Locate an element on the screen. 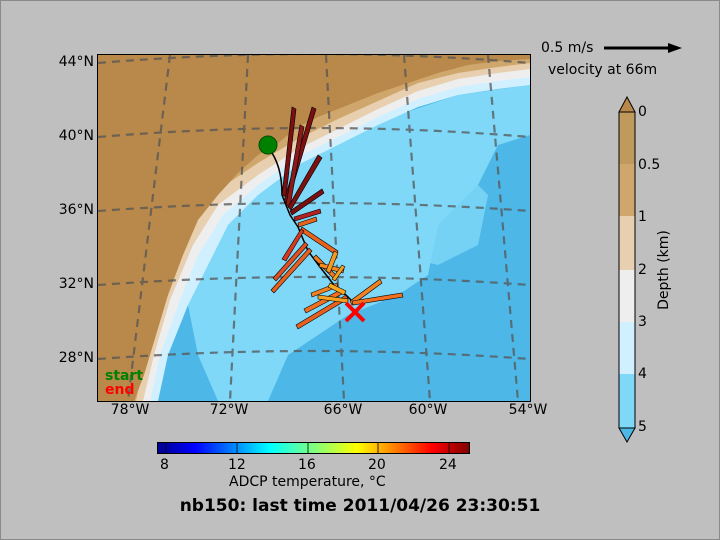 The image size is (720, 540). start-marker is located at coordinates (268, 145).